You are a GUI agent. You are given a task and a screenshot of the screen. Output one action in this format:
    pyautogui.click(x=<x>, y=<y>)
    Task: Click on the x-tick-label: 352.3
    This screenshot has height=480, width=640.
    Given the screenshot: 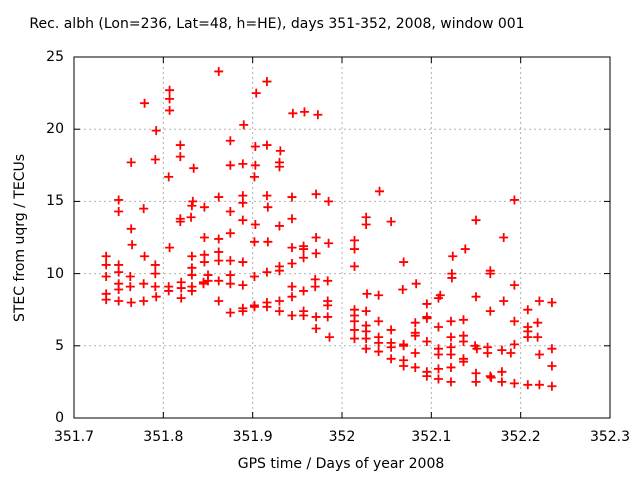 What is the action you would take?
    pyautogui.click(x=610, y=437)
    